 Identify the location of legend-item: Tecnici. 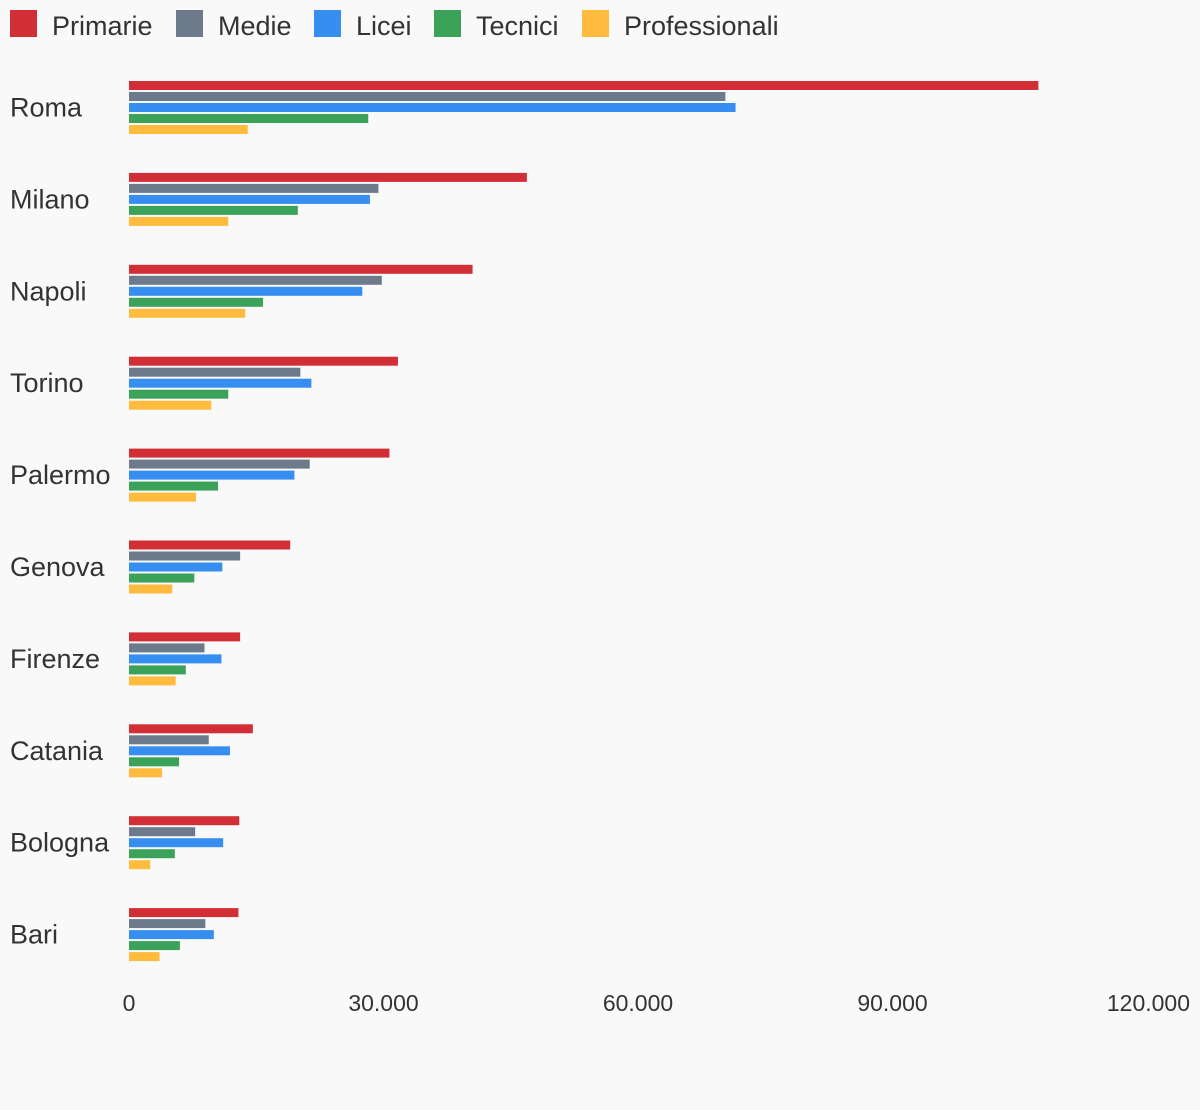
(496, 25).